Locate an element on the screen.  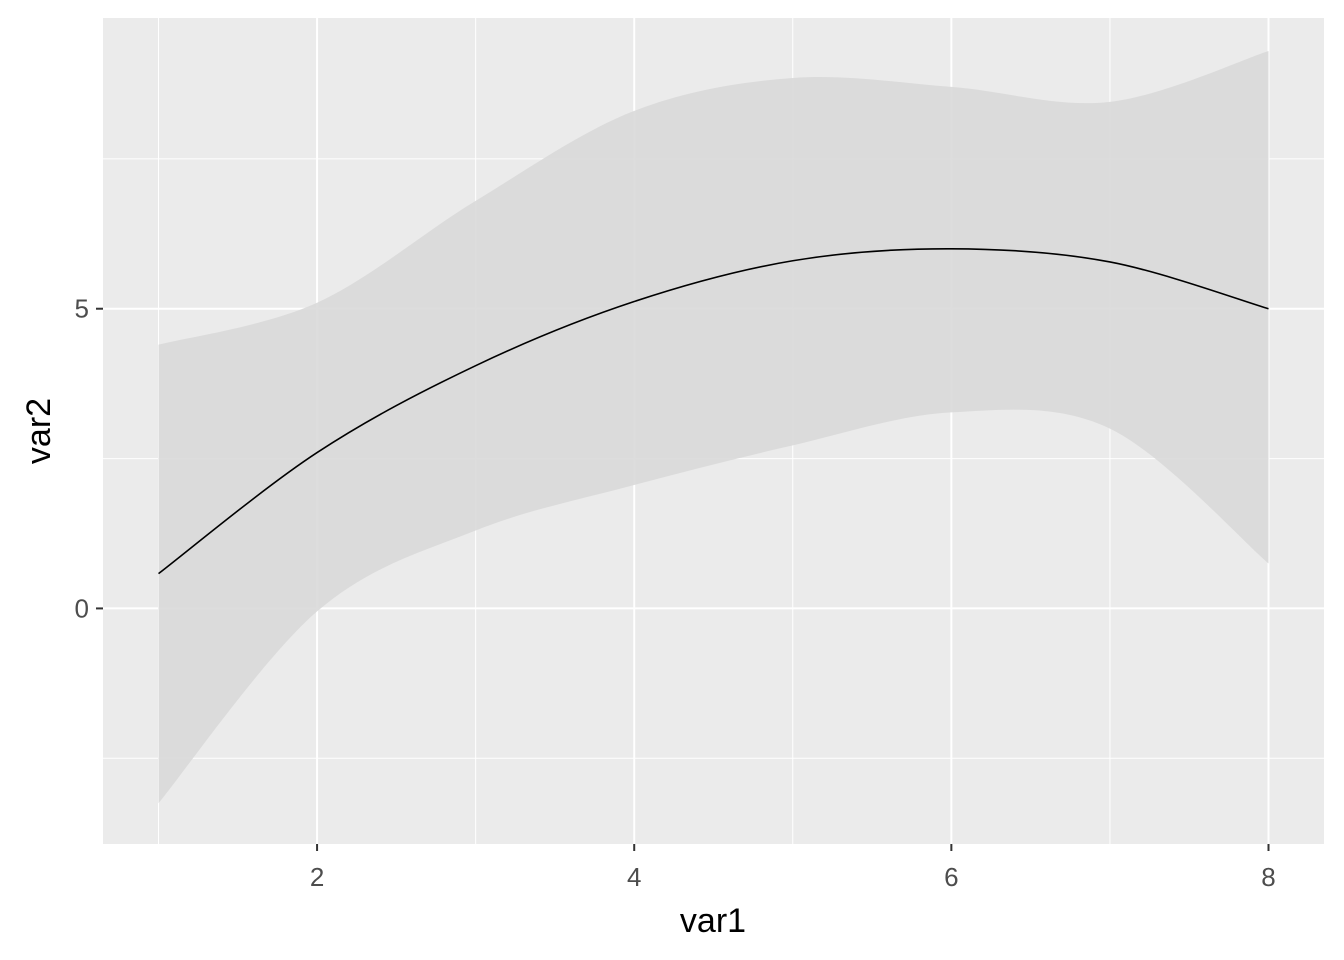
x-tick-label: 6 is located at coordinates (951, 877).